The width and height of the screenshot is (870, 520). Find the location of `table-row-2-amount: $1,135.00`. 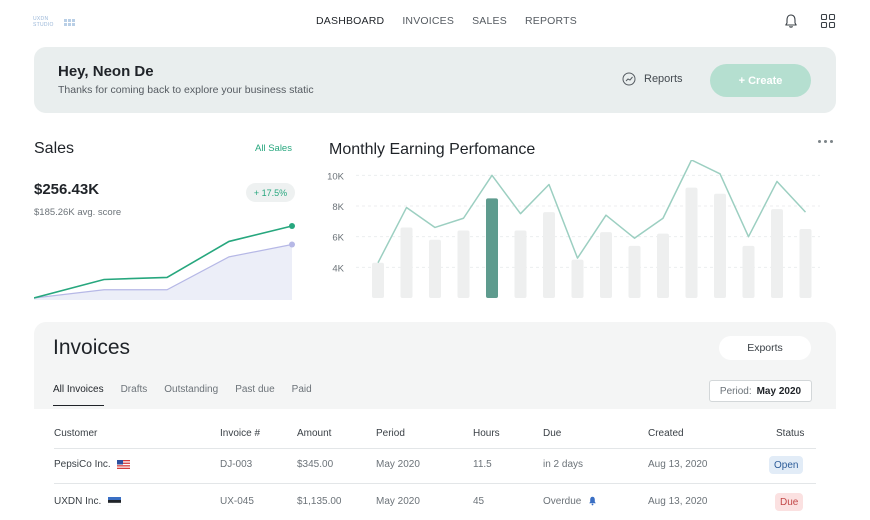

table-row-2-amount: $1,135.00 is located at coordinates (319, 501).